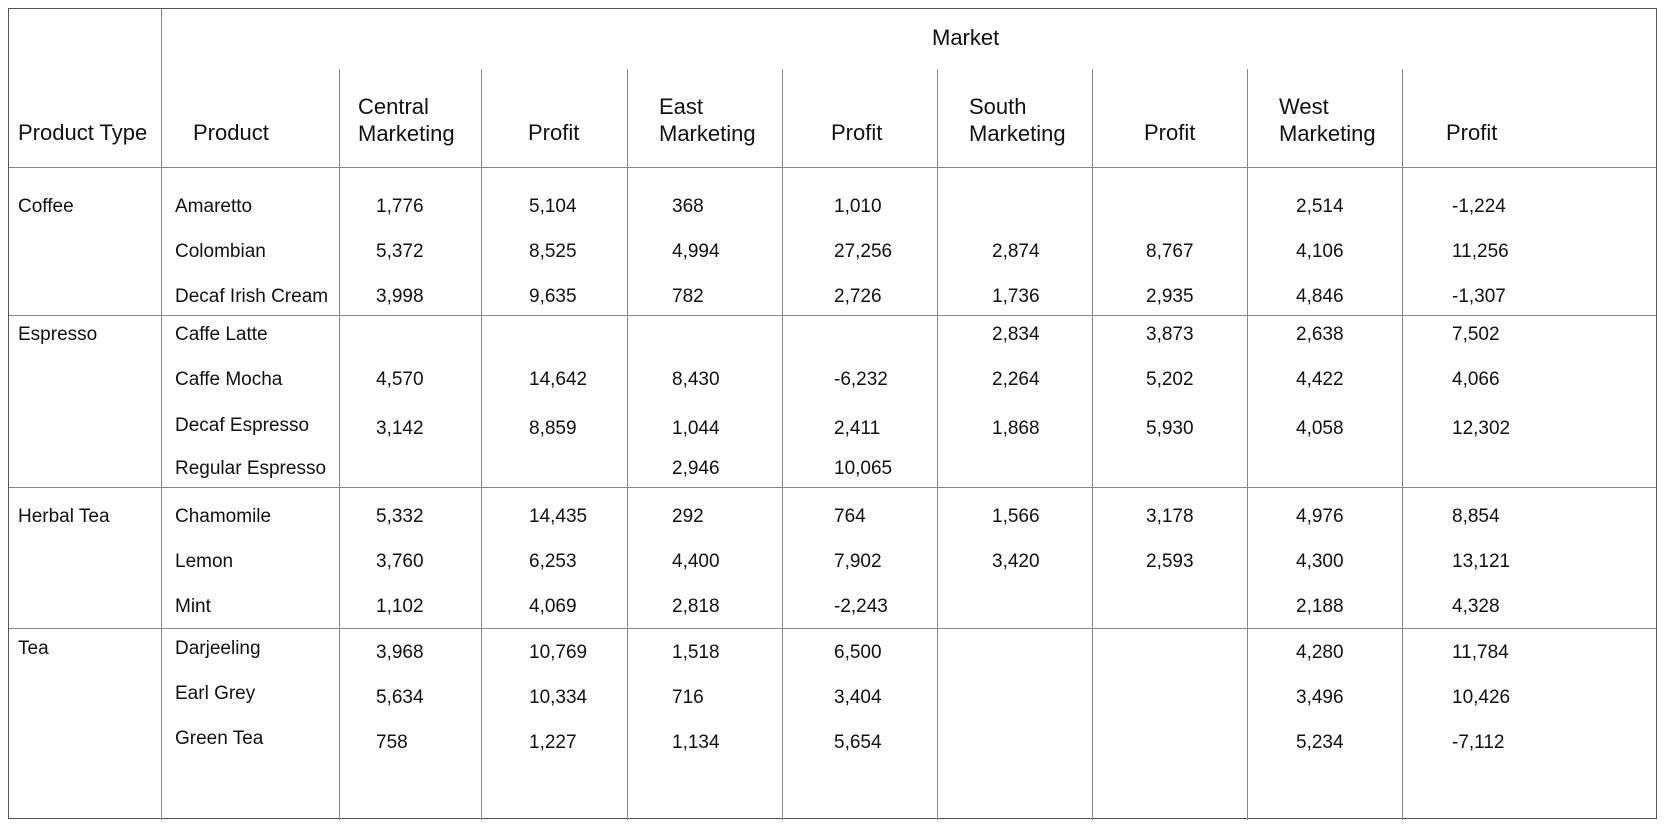  Describe the element at coordinates (553, 606) in the screenshot. I see `value-cell: 4,069` at that location.